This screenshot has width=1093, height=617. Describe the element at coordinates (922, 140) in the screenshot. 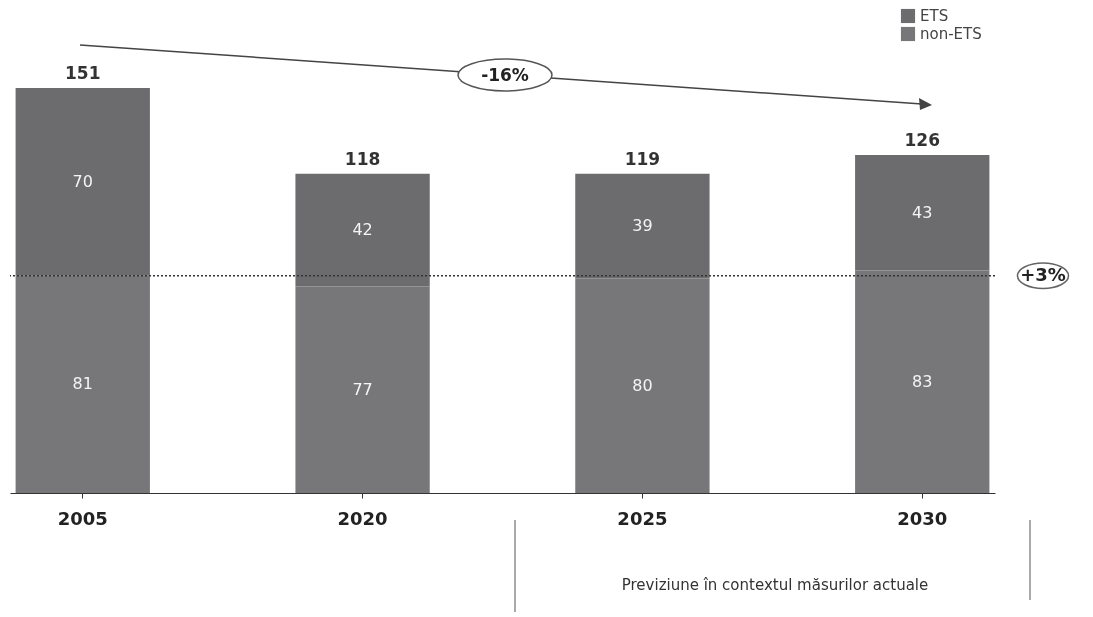

I see `total-label: 126` at that location.